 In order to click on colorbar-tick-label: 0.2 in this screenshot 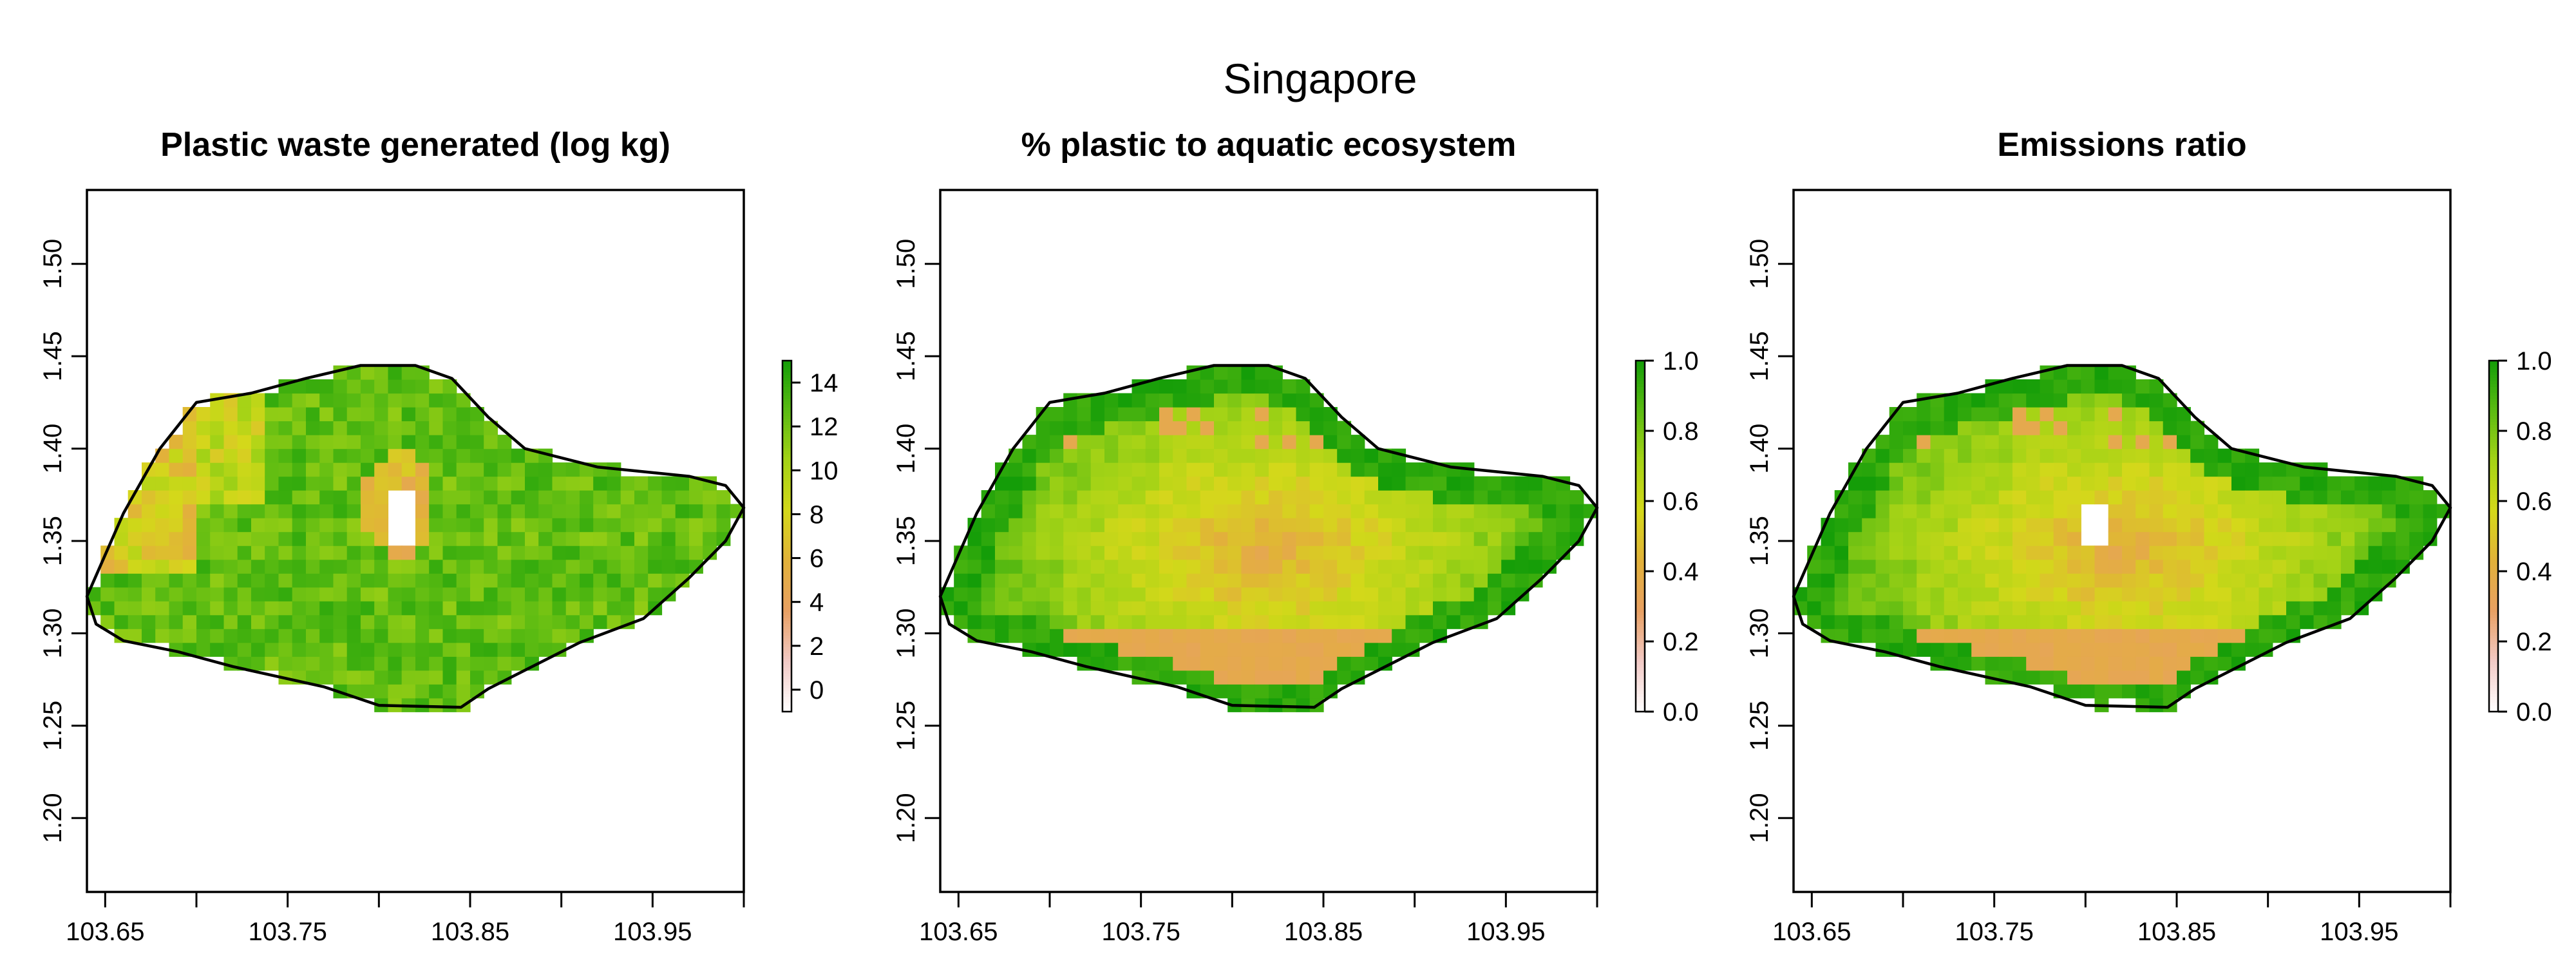, I will do `click(1681, 642)`.